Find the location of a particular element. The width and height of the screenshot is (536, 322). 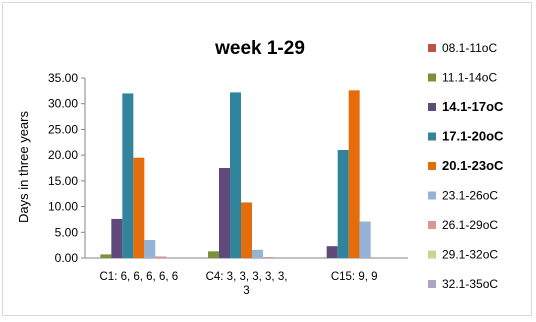

chart-title: week 1-29 is located at coordinates (259, 48).